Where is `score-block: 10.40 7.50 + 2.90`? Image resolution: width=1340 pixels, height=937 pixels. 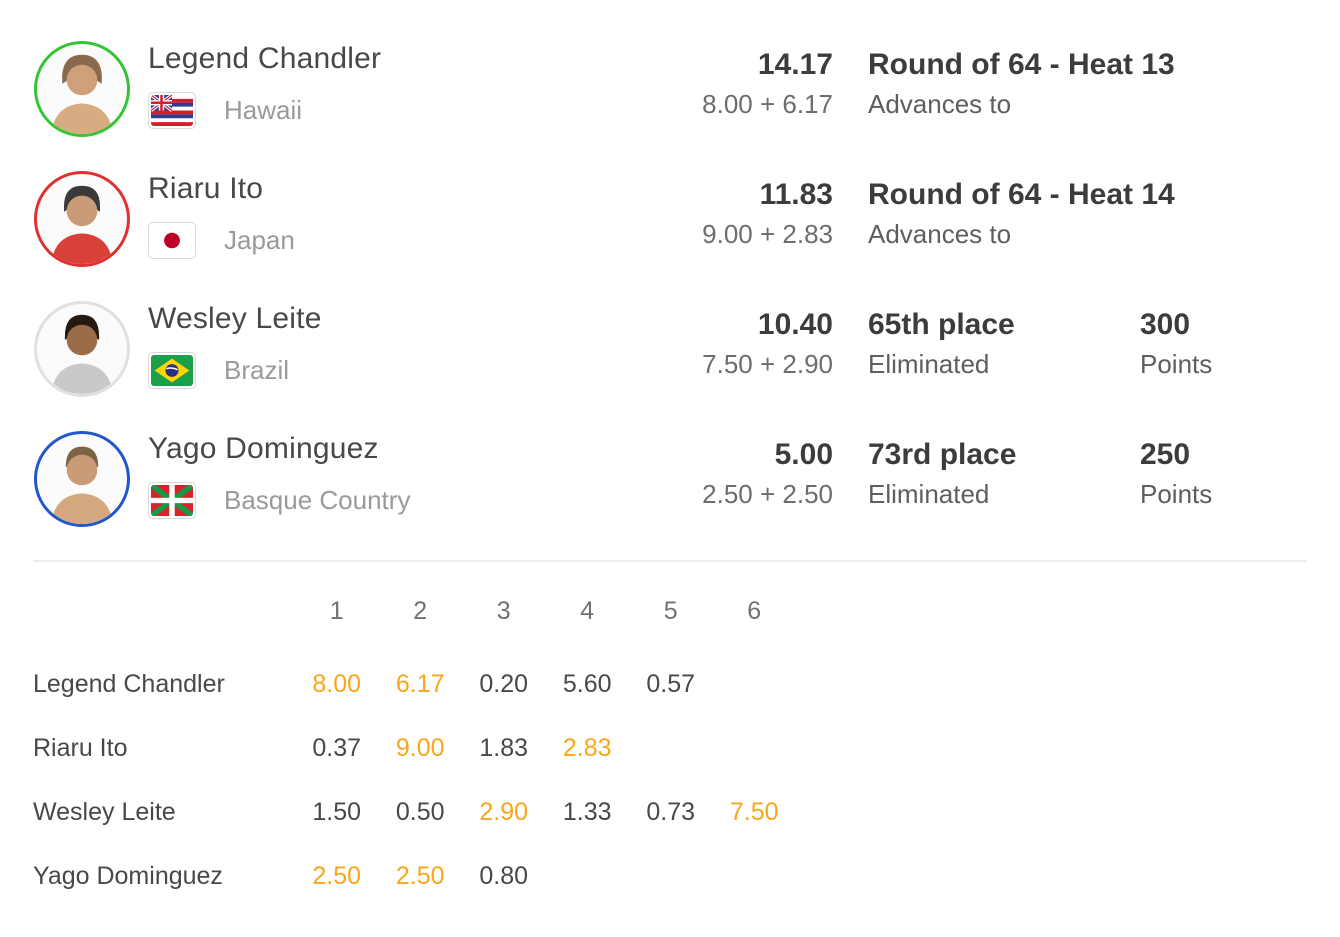
score-block: 10.40 7.50 + 2.90 is located at coordinates (720, 345).